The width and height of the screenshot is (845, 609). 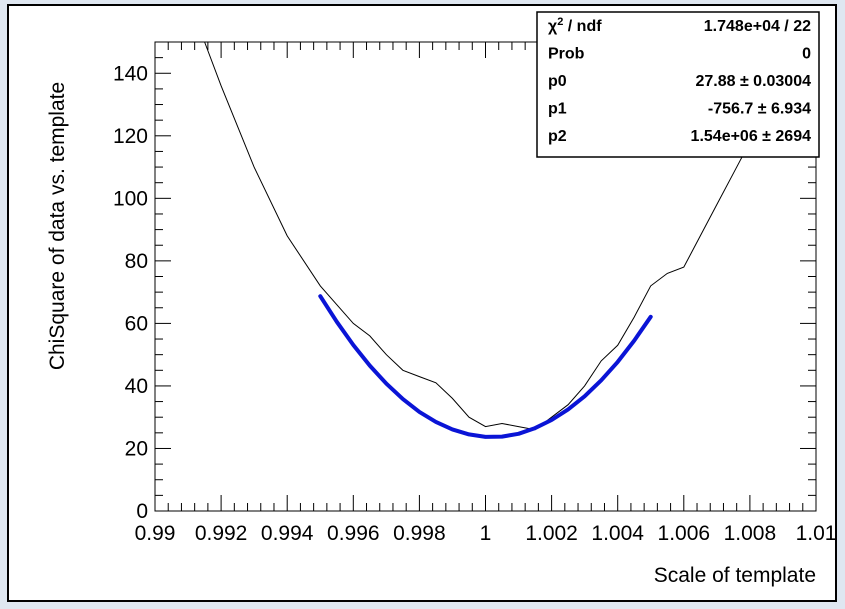 What do you see at coordinates (155, 533) in the screenshot?
I see `x-tick-label: 0.99` at bounding box center [155, 533].